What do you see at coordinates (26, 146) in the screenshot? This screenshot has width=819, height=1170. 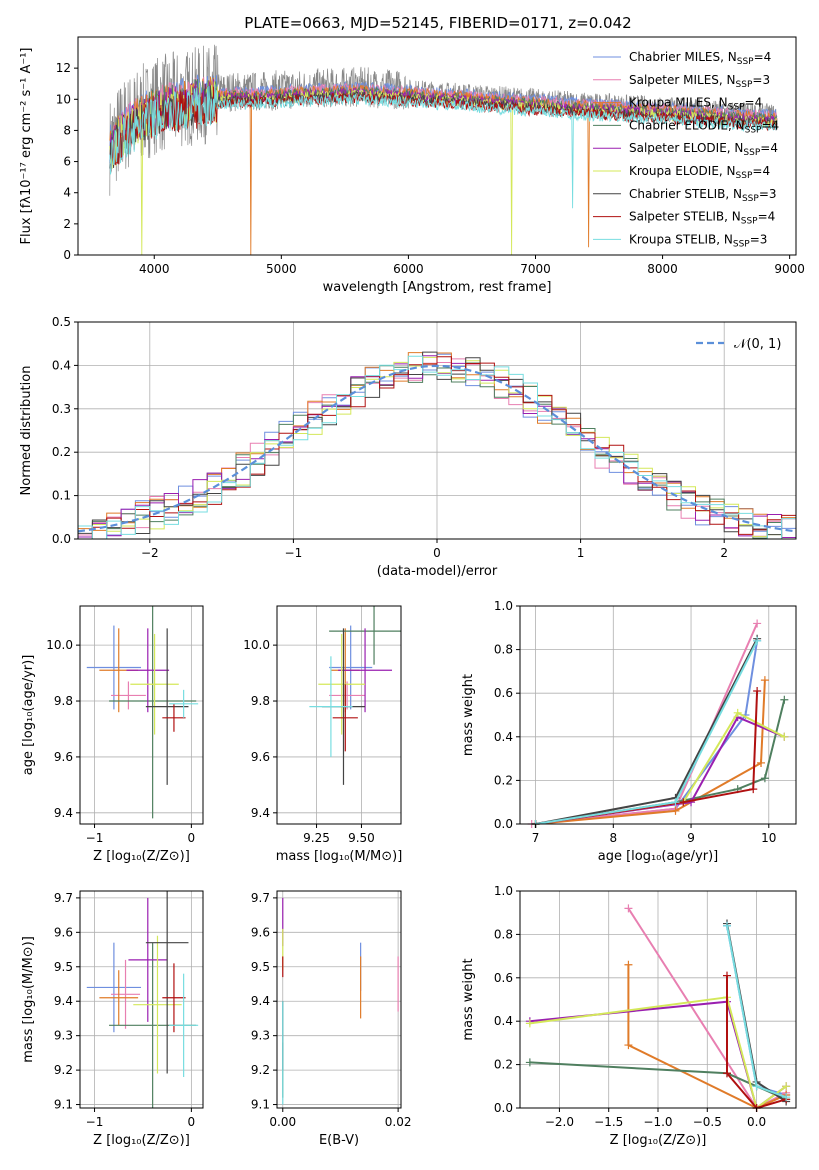 I see `y-axis-label: Flux [fλ10⁻¹⁷ erg cm⁻² s⁻¹ A⁻¹]` at bounding box center [26, 146].